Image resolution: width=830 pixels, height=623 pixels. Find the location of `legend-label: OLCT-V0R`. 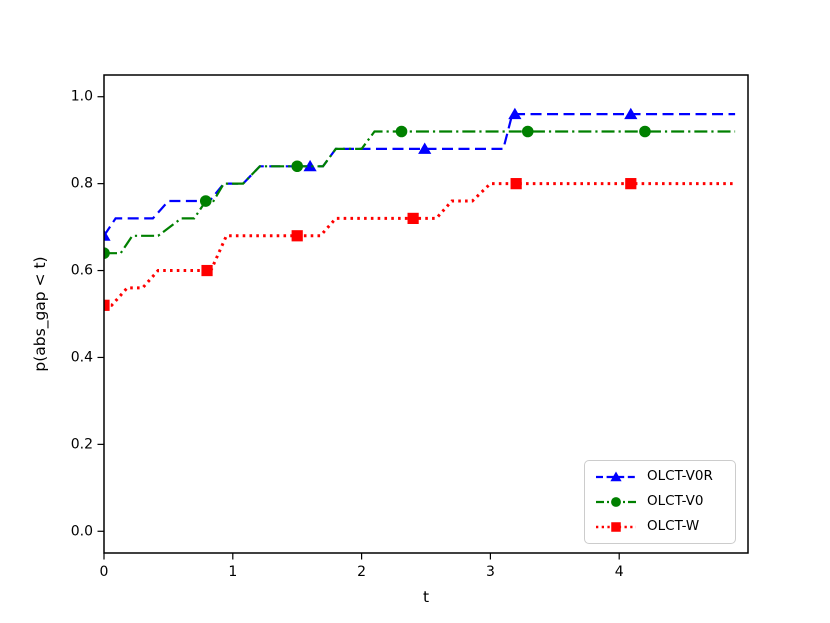

legend-label: OLCT-V0R is located at coordinates (680, 476).